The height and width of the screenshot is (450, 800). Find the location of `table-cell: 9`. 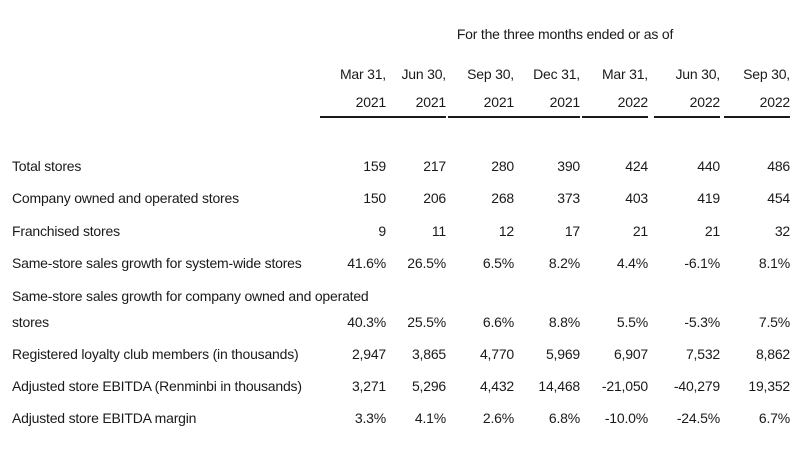

table-cell: 9 is located at coordinates (382, 231).